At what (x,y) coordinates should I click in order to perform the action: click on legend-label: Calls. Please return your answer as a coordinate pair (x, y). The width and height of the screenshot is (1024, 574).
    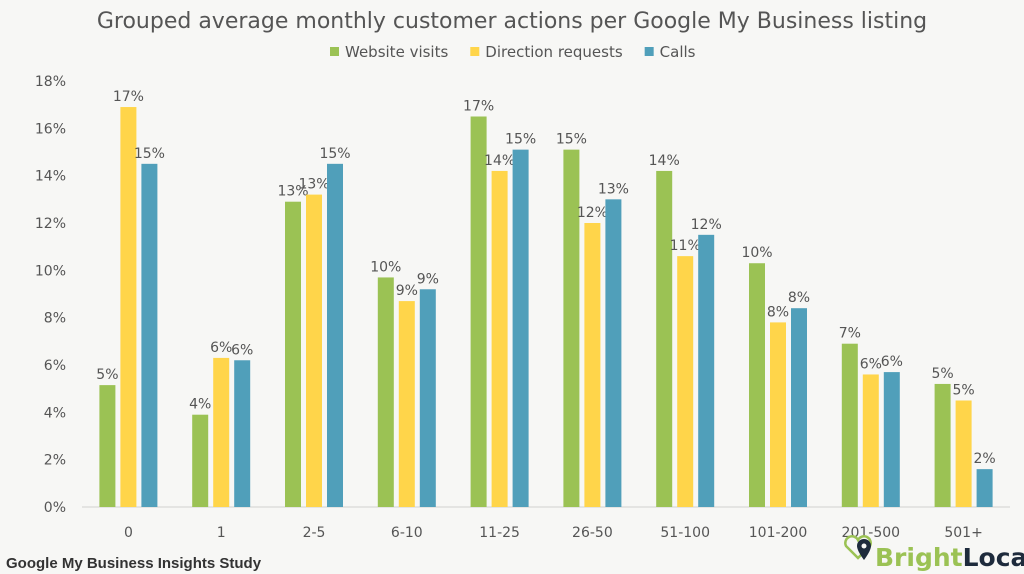
    Looking at the image, I should click on (678, 52).